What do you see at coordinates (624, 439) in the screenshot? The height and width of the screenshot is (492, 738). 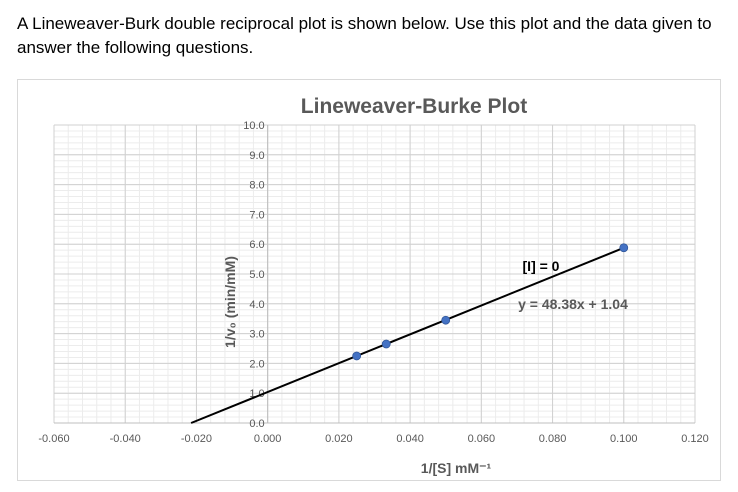 I see `x-tick-label: 0.100` at bounding box center [624, 439].